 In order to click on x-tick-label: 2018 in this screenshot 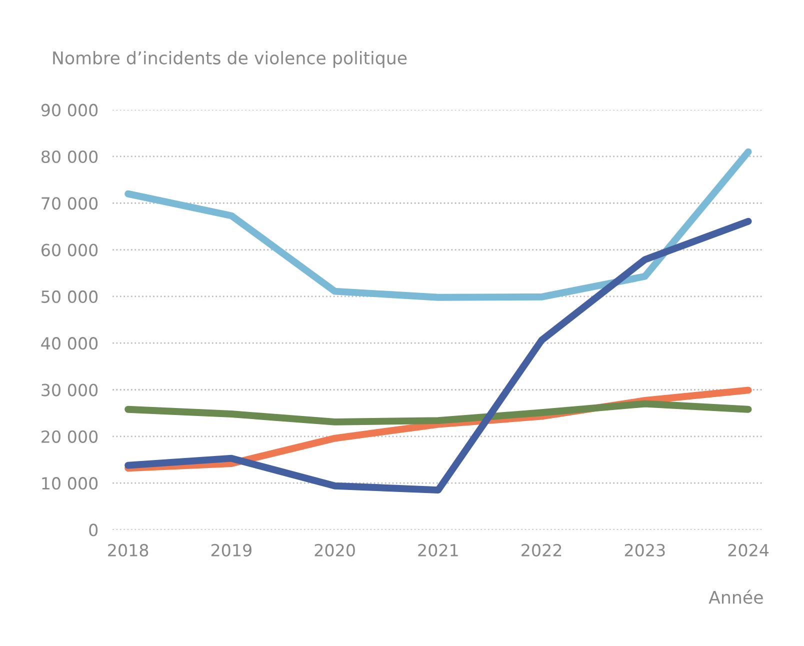, I will do `click(128, 550)`.